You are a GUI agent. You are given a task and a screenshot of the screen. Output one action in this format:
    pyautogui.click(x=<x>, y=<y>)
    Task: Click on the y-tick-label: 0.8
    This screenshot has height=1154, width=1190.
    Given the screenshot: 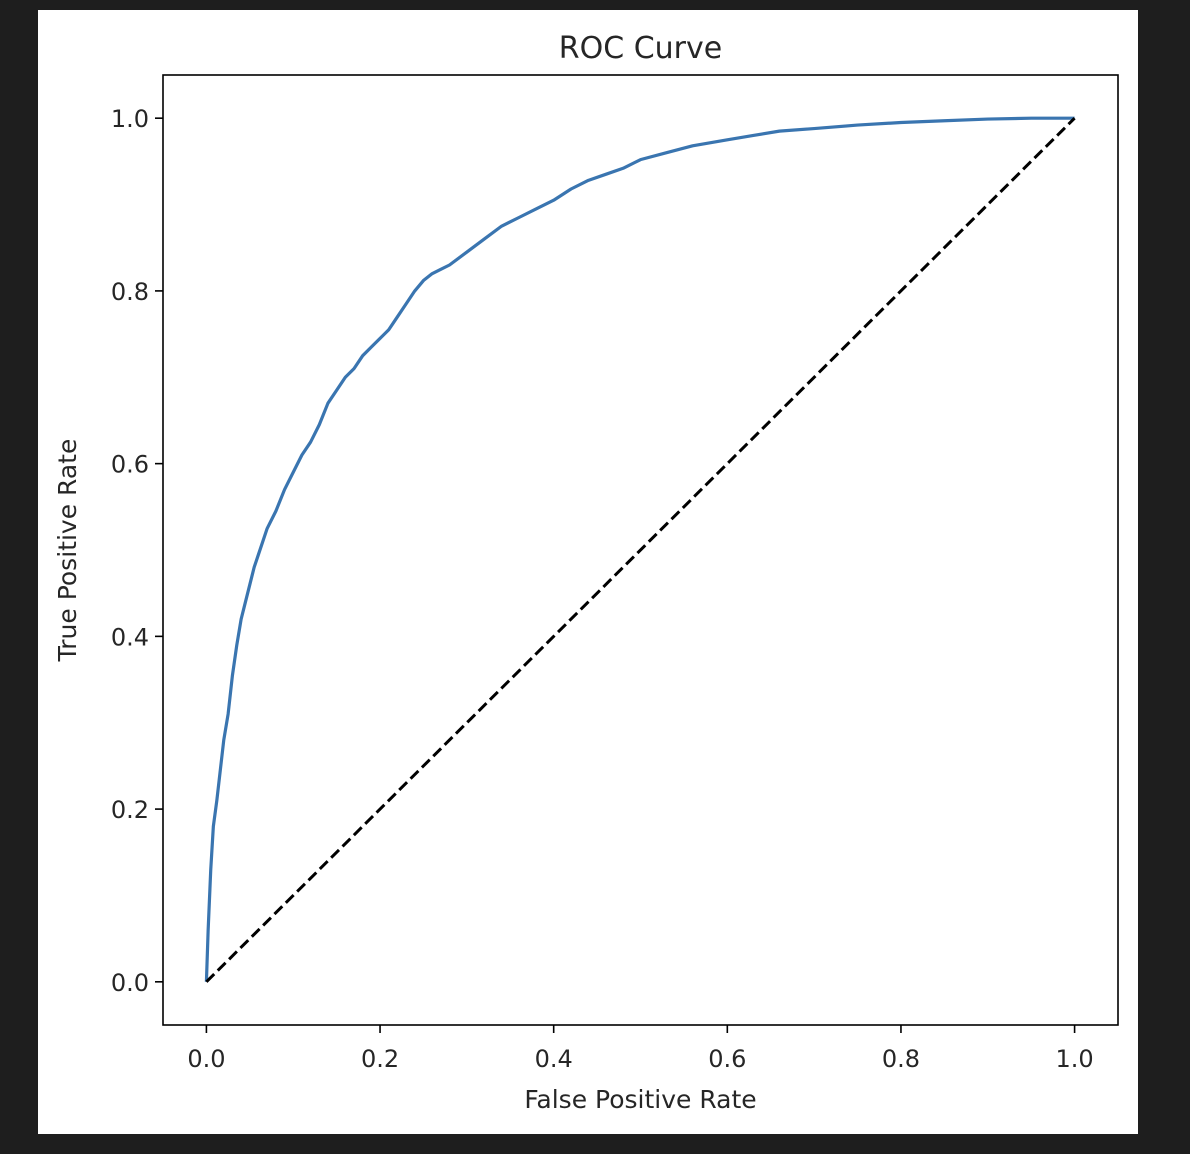 What is the action you would take?
    pyautogui.click(x=130, y=292)
    